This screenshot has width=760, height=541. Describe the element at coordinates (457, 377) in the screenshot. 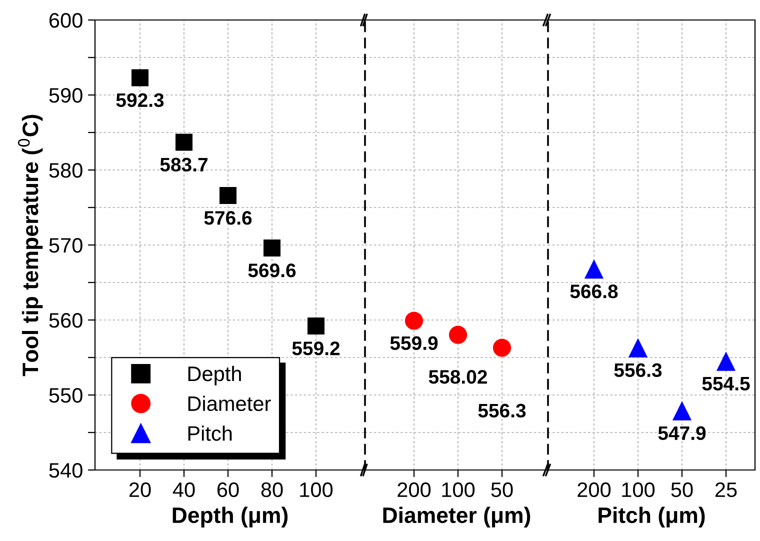

I see `data-label: 558.02` at that location.